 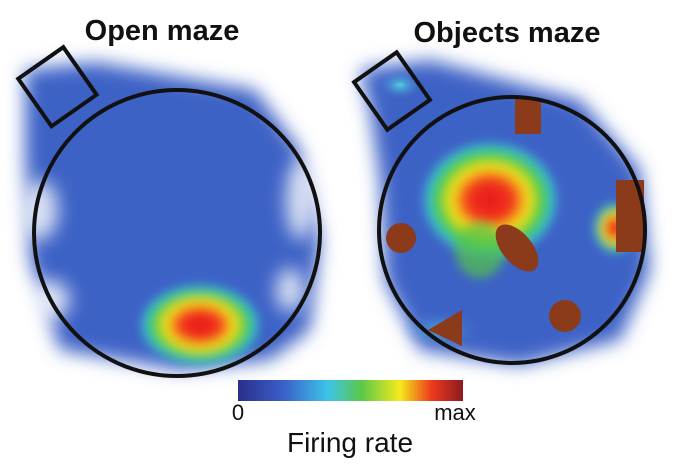 I want to click on colorbar, so click(x=350, y=390).